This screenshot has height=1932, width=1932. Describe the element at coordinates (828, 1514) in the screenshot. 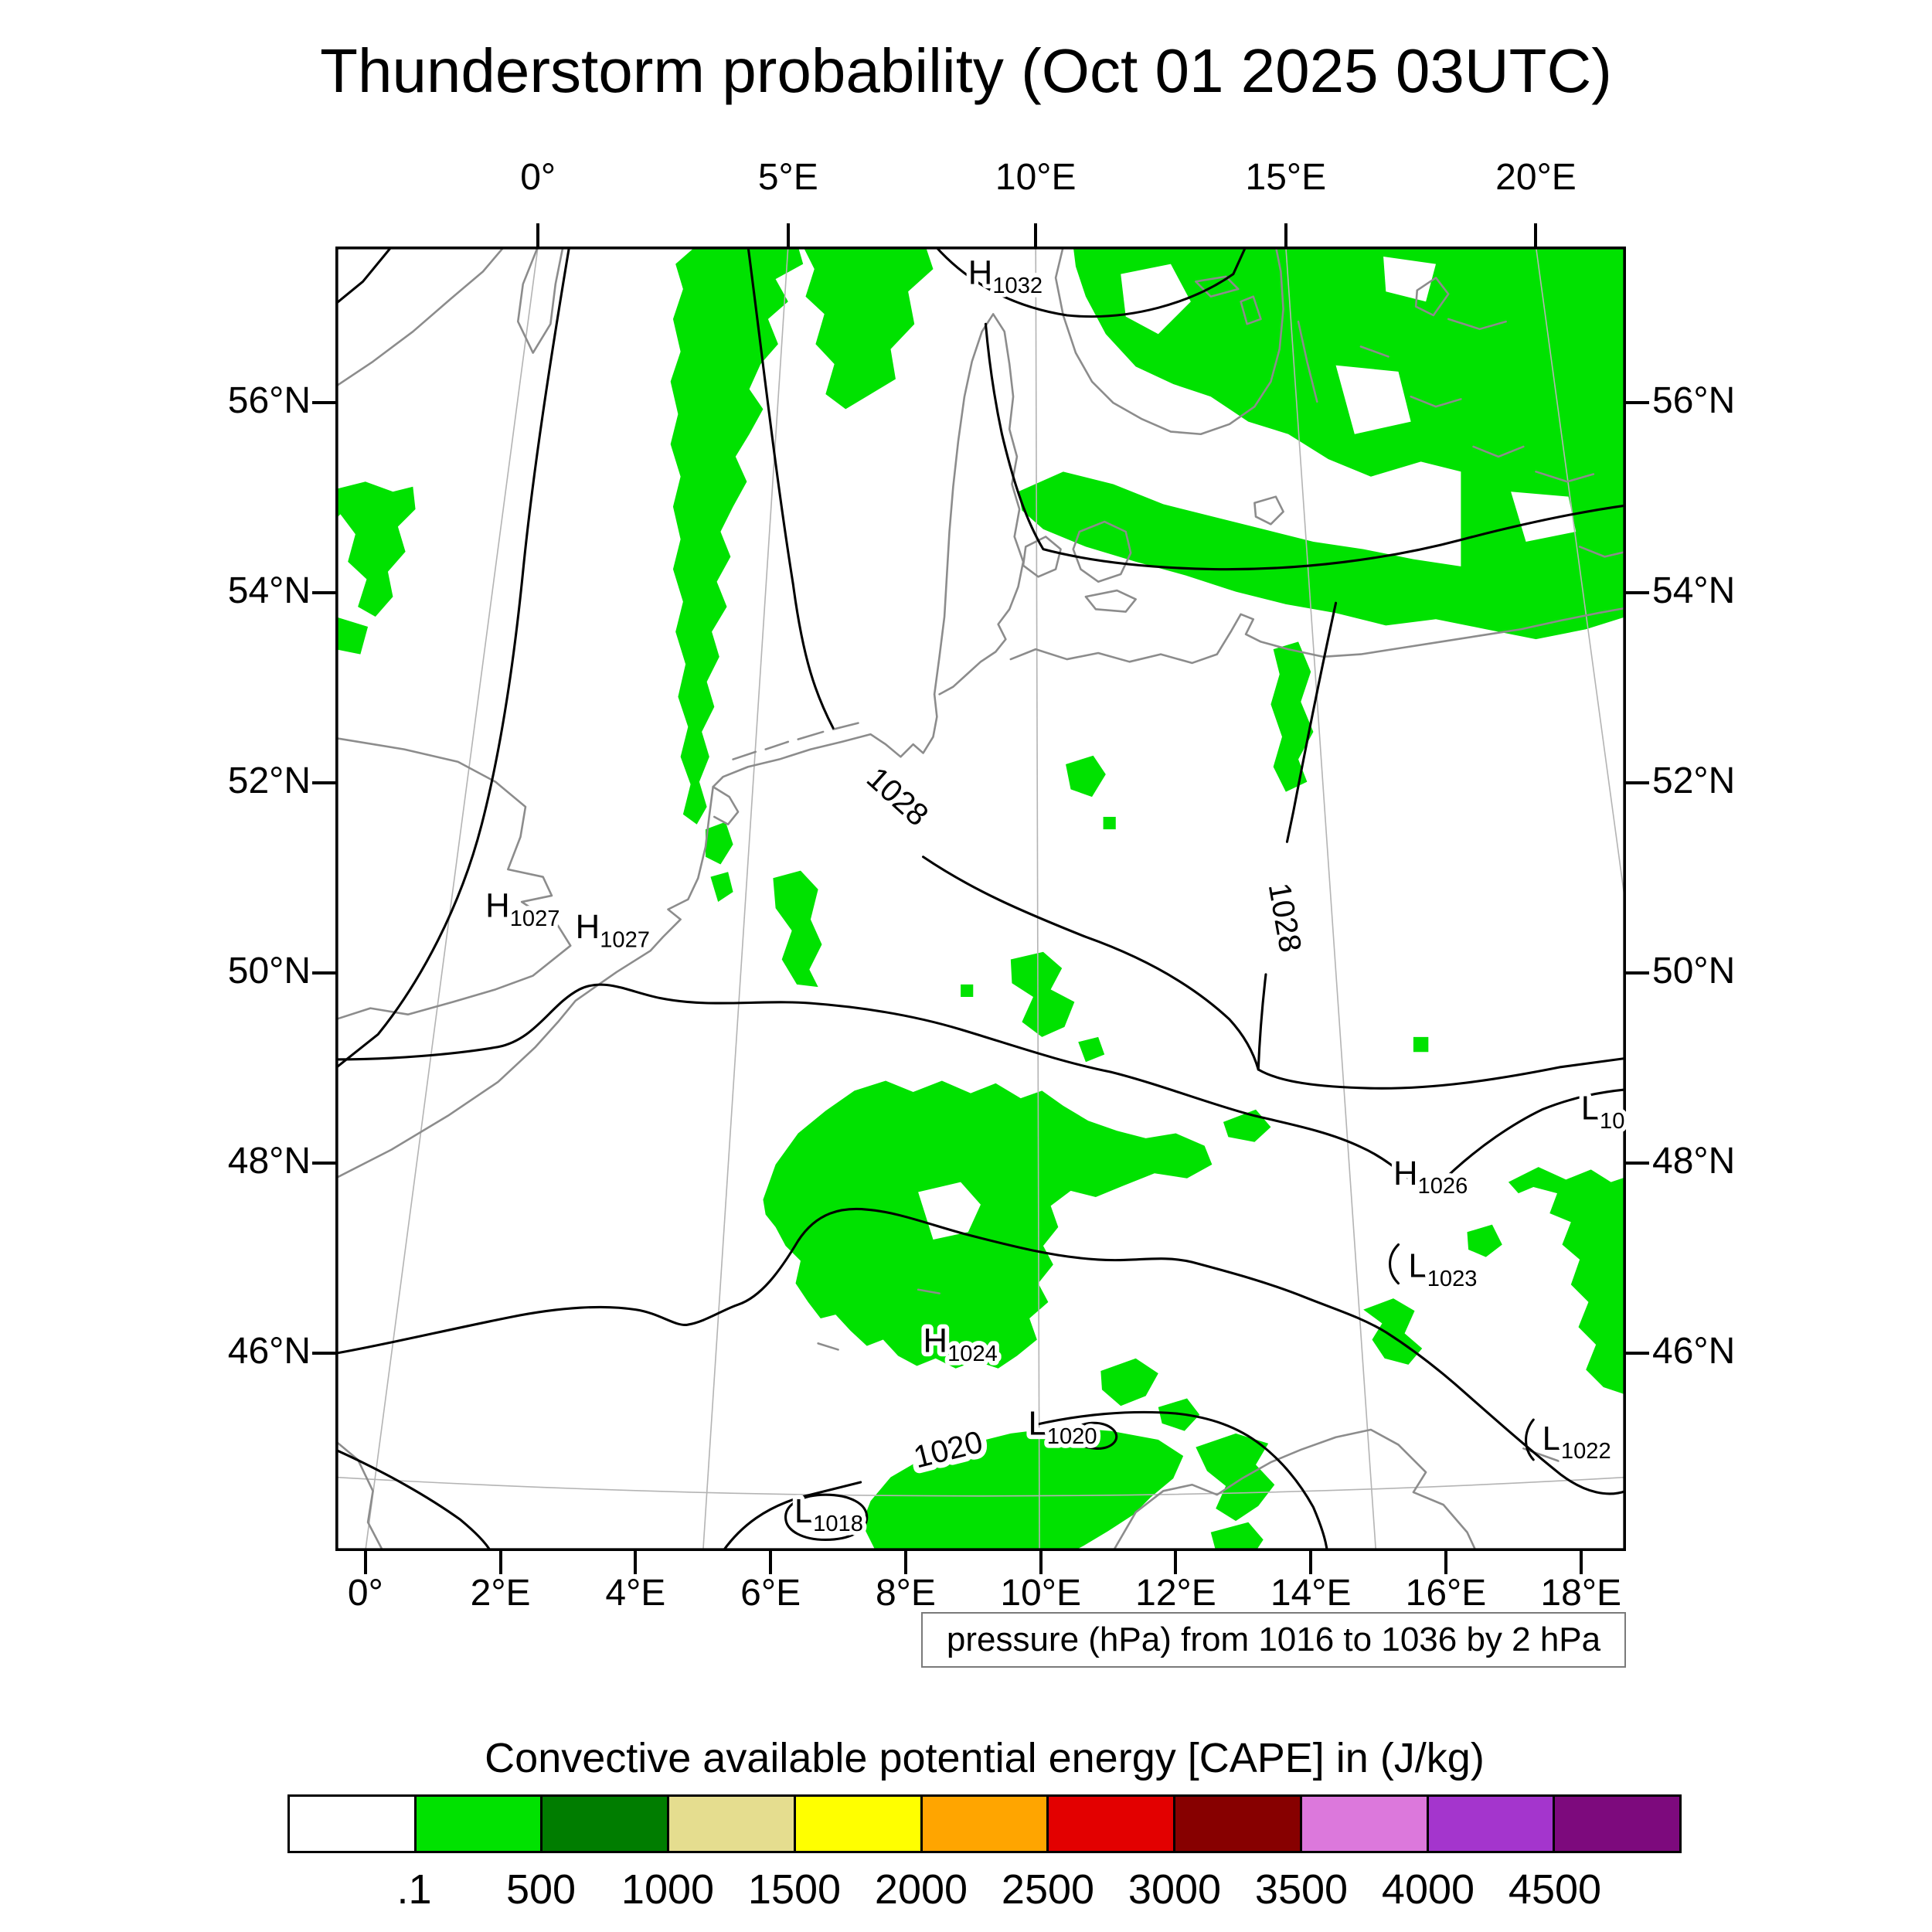

I see `pressure-marker-L-1018: L1018` at that location.